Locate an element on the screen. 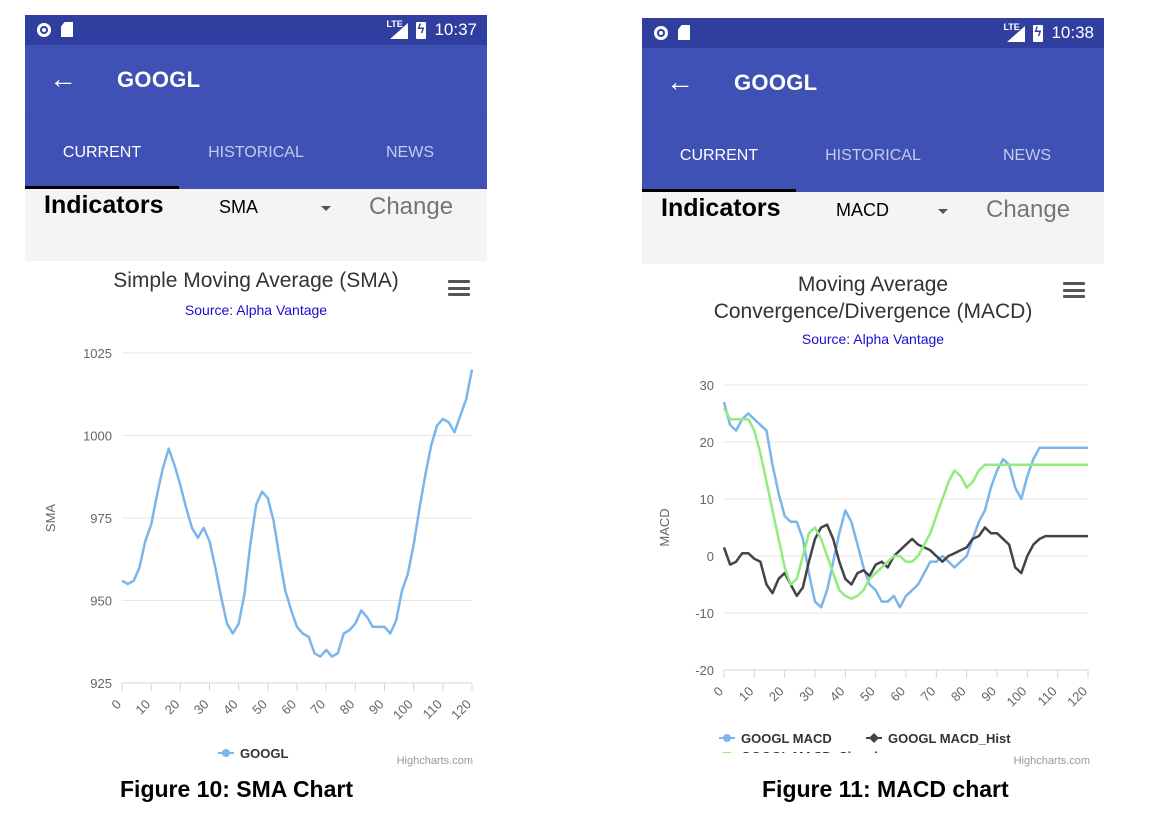 Image resolution: width=1164 pixels, height=820 pixels. y-tick-label: 20 is located at coordinates (707, 442).